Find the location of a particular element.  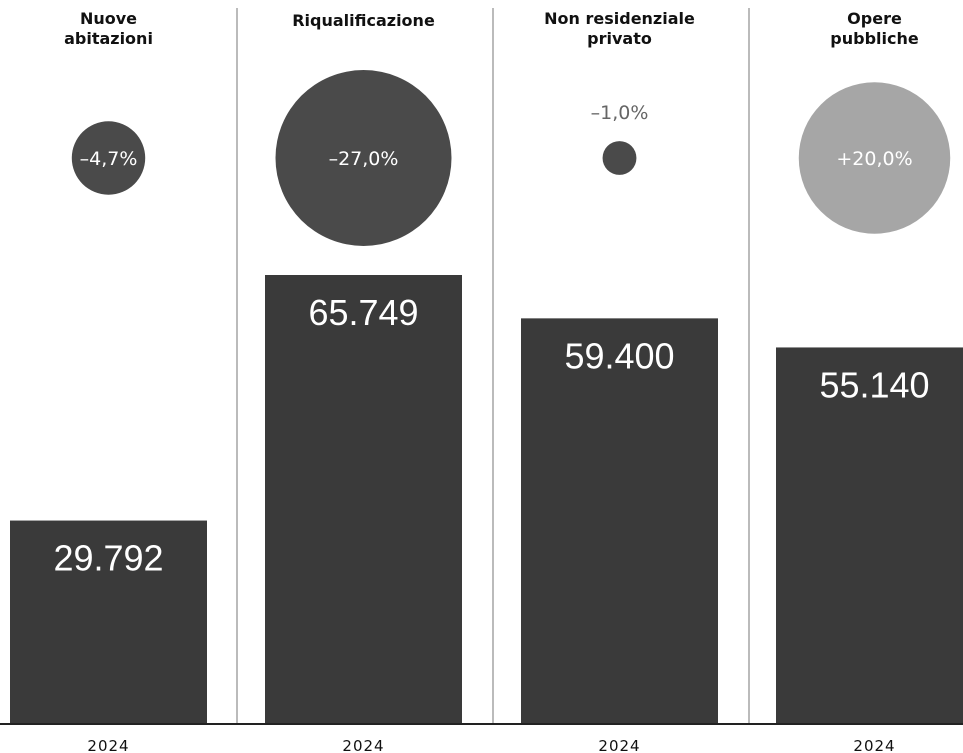

change-label: –27,0% is located at coordinates (364, 159).